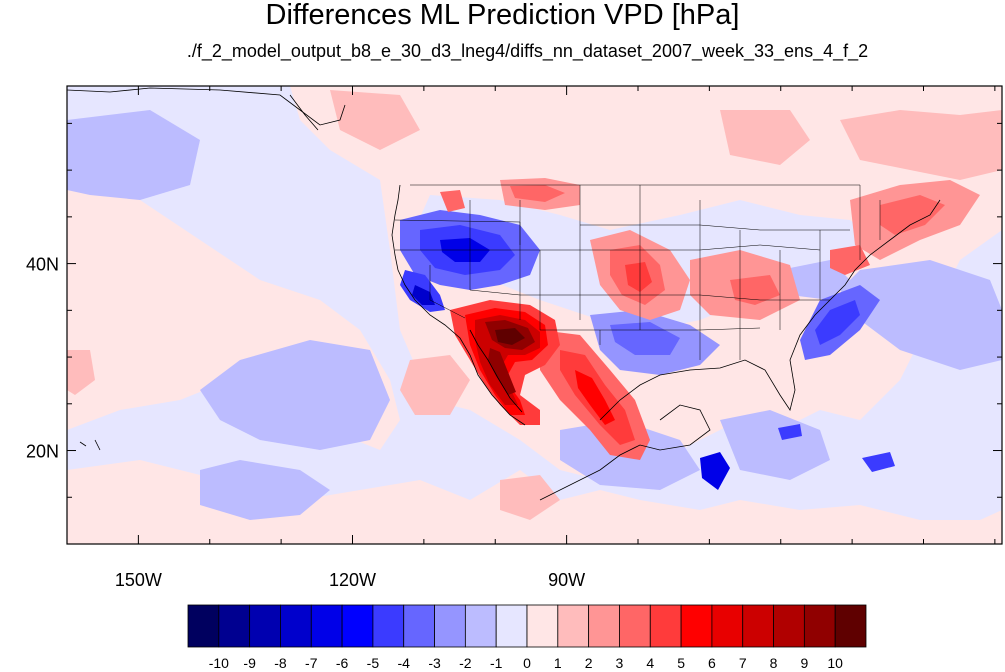 The image size is (1005, 672). What do you see at coordinates (434, 663) in the screenshot?
I see `colorbar-label: -3` at bounding box center [434, 663].